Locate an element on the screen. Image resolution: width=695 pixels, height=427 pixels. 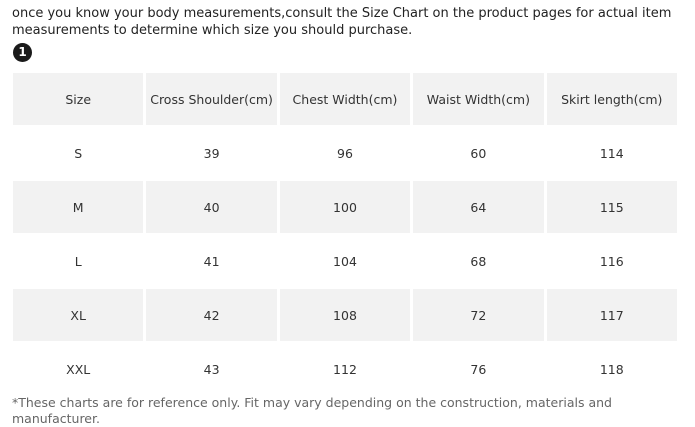
table-cell-chest-width: 104 is located at coordinates (345, 261).